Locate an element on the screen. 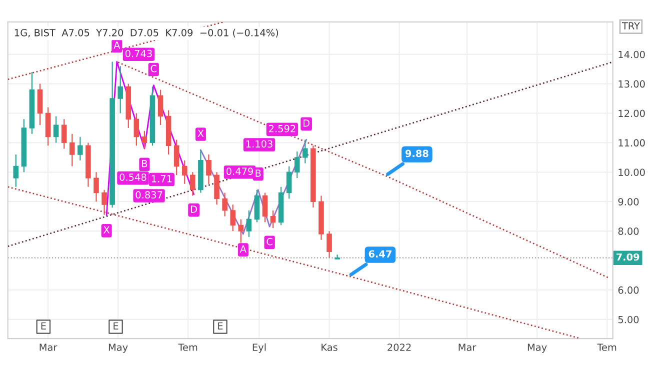  data-label: 9.88 is located at coordinates (416, 154).